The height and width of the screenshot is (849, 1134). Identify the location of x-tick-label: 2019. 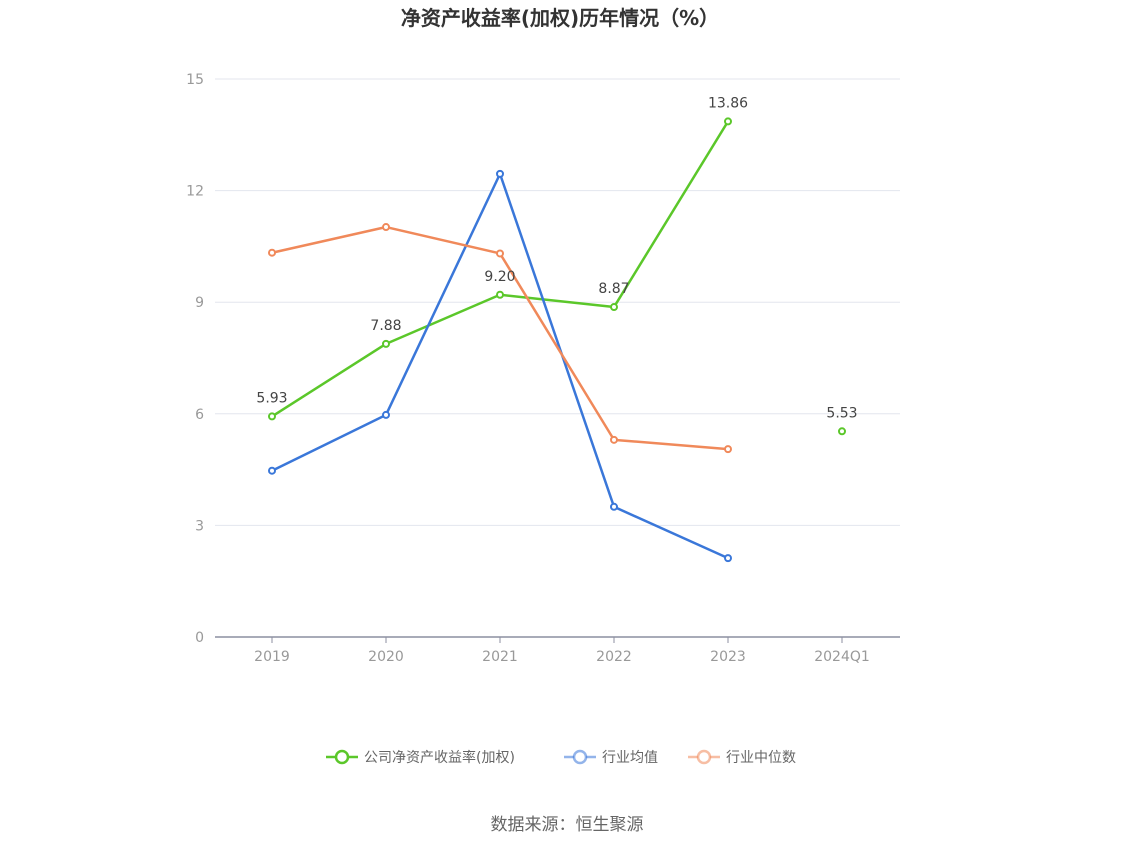
(272, 657).